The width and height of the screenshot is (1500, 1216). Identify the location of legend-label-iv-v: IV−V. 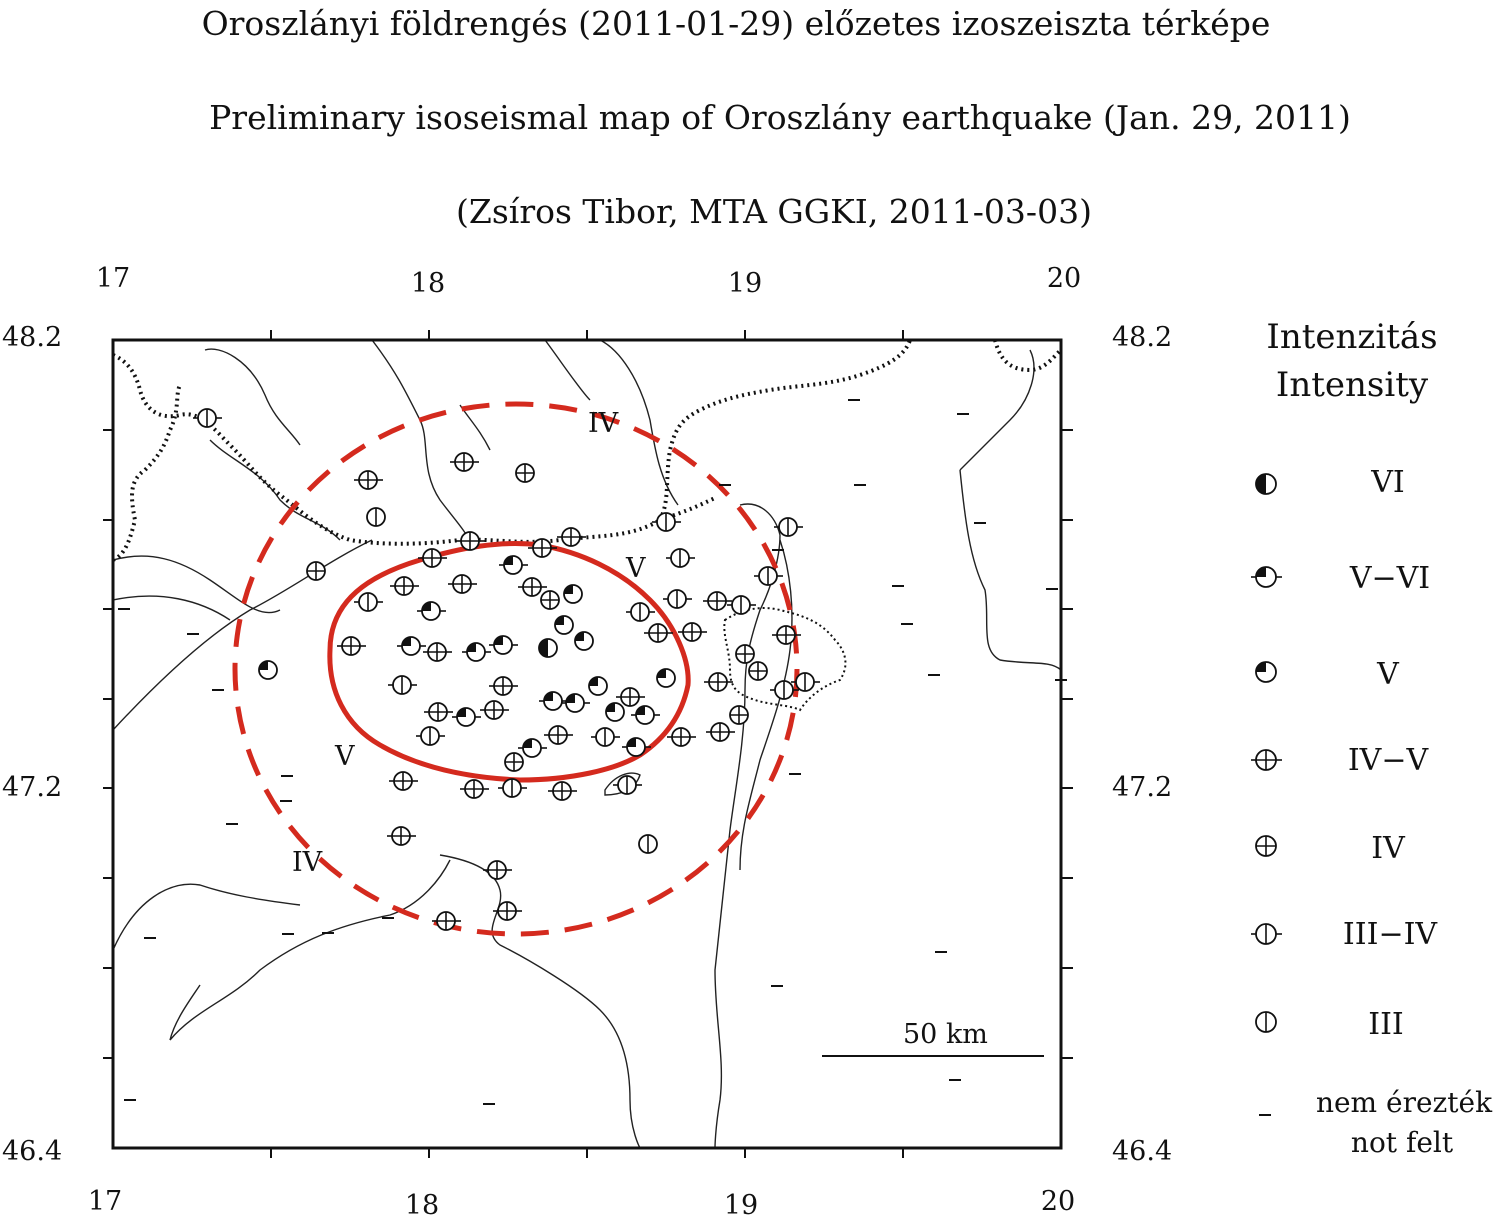
(1389, 760).